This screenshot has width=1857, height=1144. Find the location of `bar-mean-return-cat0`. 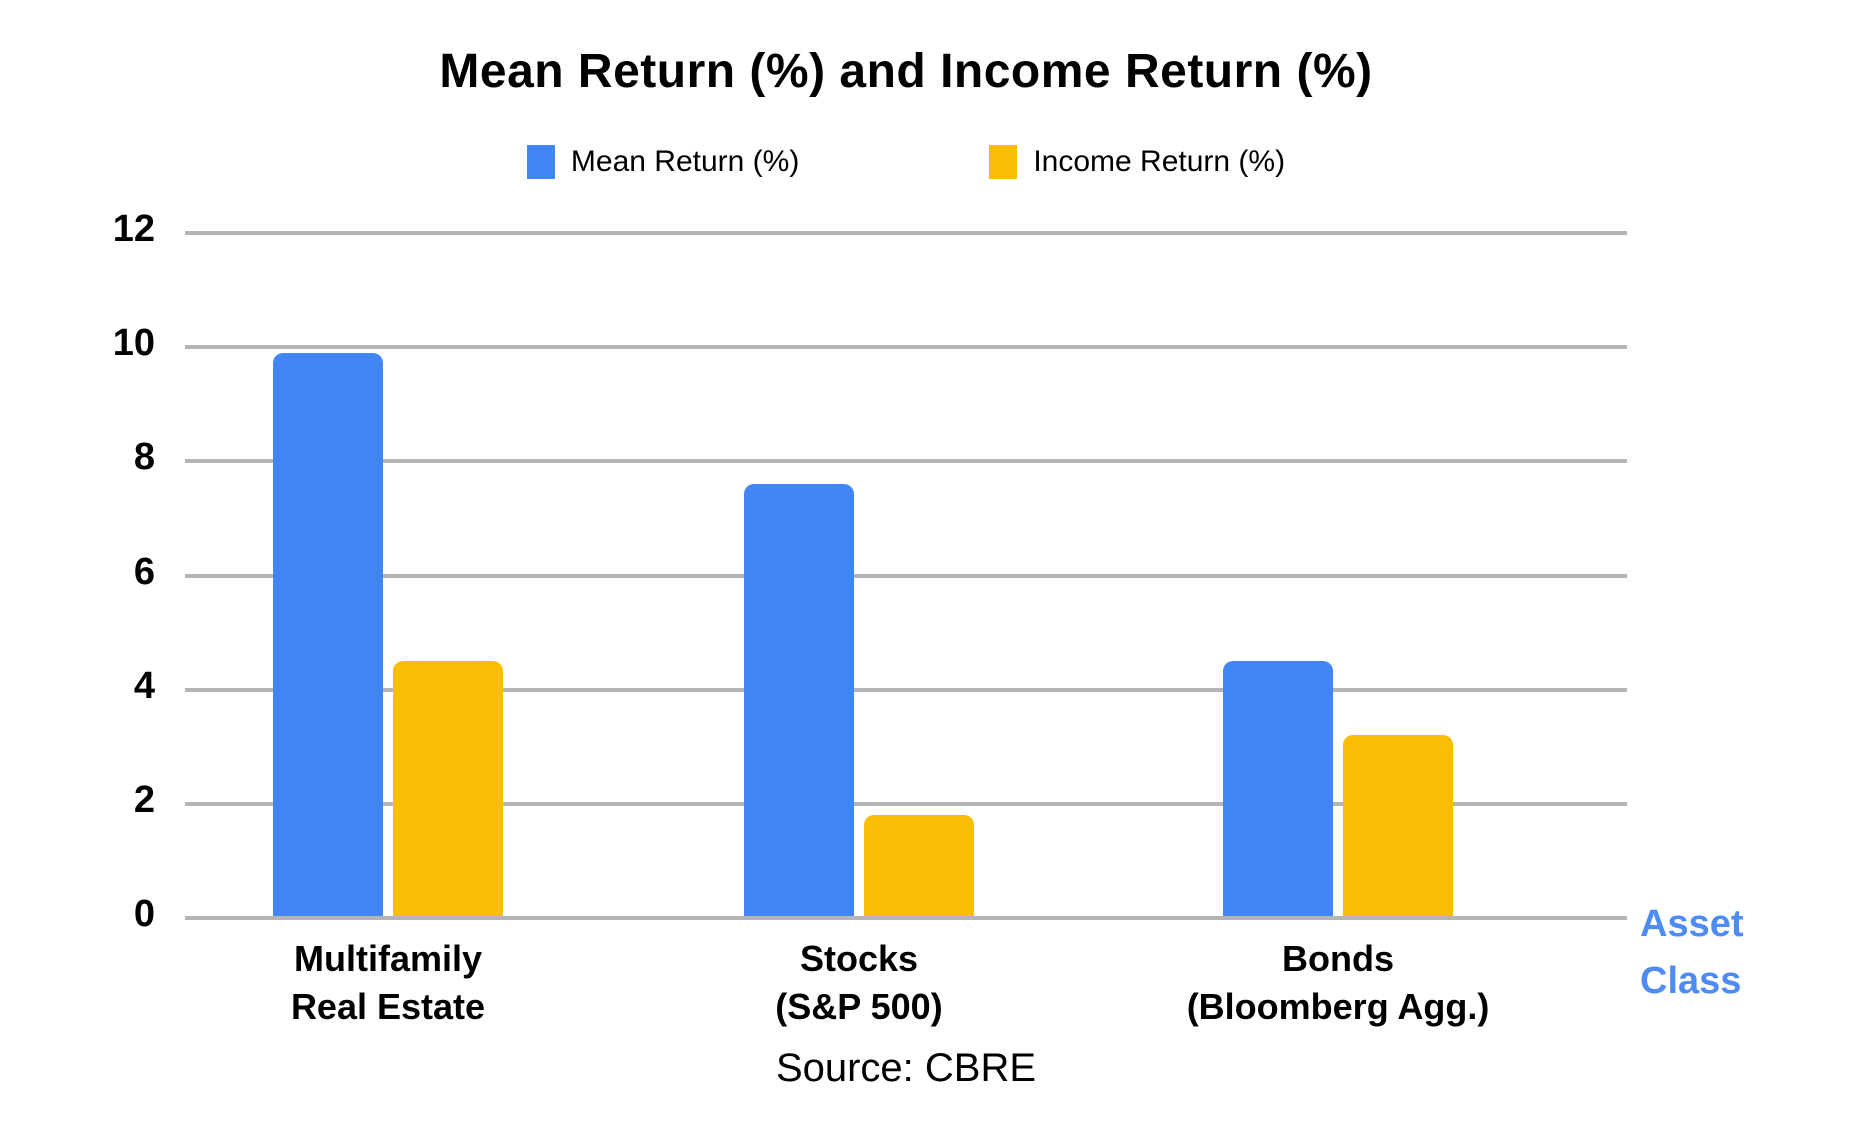

bar-mean-return-cat0 is located at coordinates (328, 635).